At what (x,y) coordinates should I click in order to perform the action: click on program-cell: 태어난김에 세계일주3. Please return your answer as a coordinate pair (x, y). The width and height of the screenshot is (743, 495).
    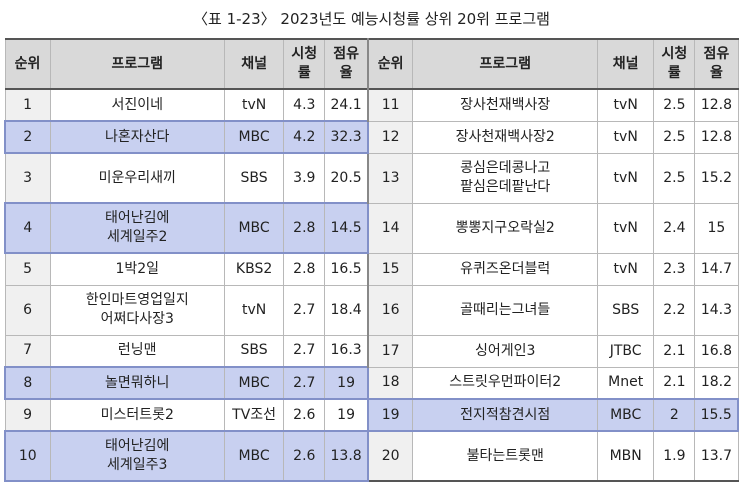
    Looking at the image, I should click on (137, 456).